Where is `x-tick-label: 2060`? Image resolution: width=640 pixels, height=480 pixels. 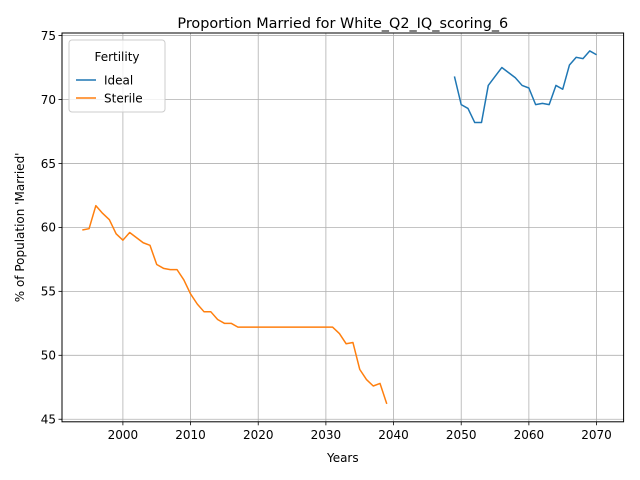 x-tick-label: 2060 is located at coordinates (529, 435).